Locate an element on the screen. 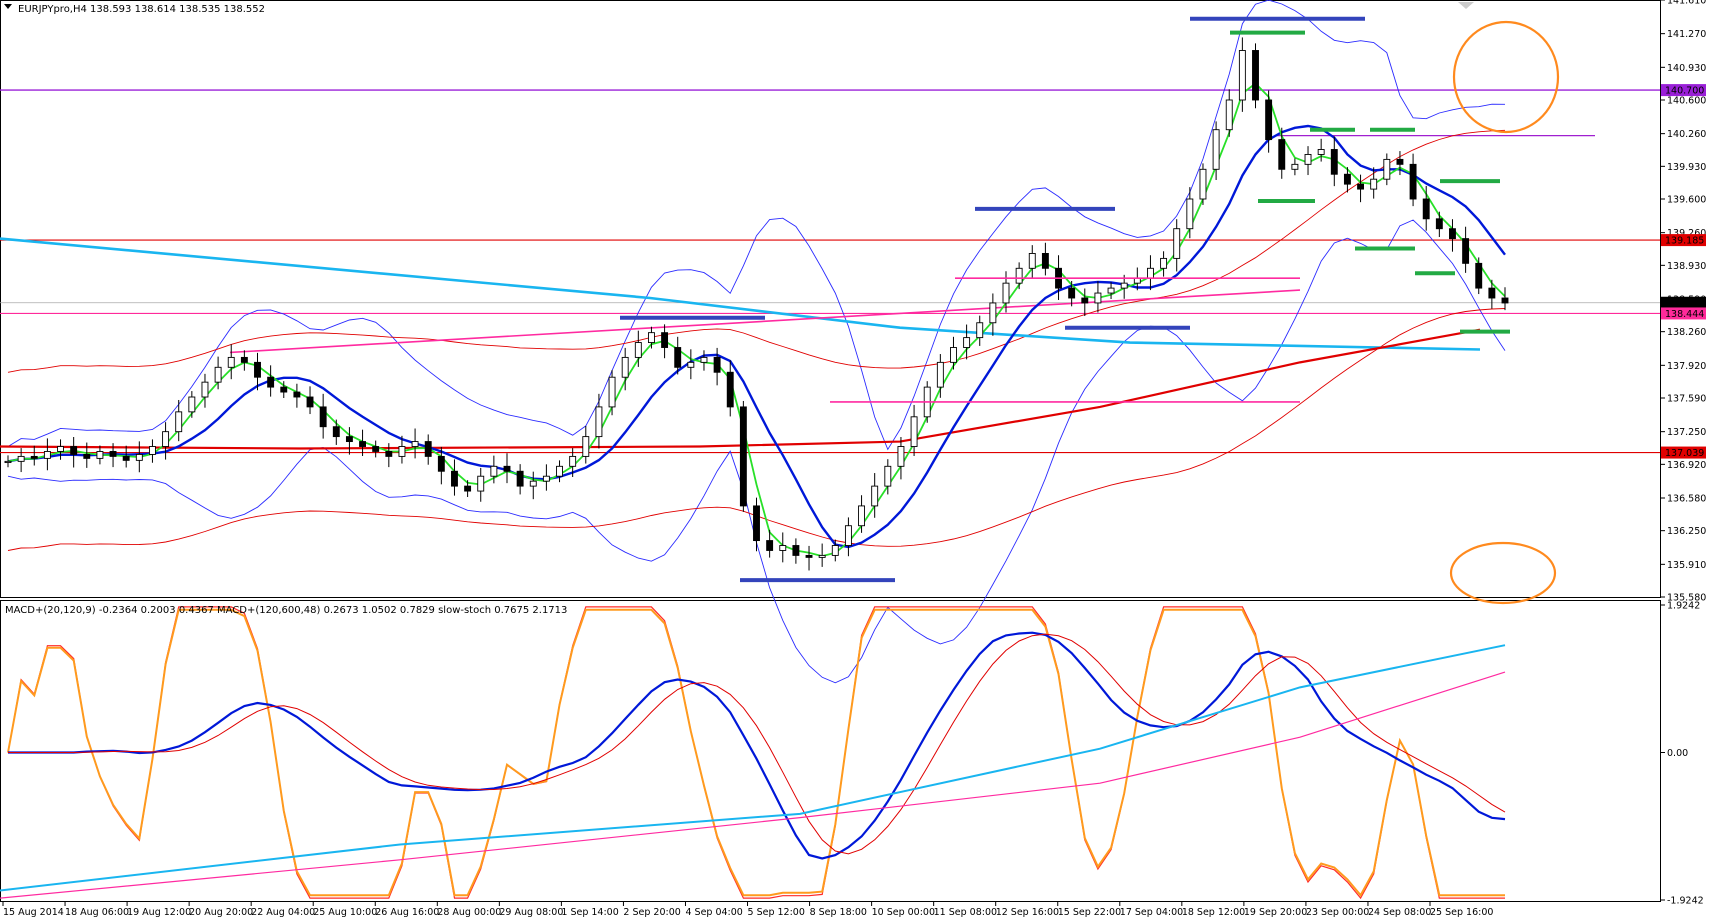 The height and width of the screenshot is (919, 1732). price-tick-label: 136.250 is located at coordinates (1686, 531).